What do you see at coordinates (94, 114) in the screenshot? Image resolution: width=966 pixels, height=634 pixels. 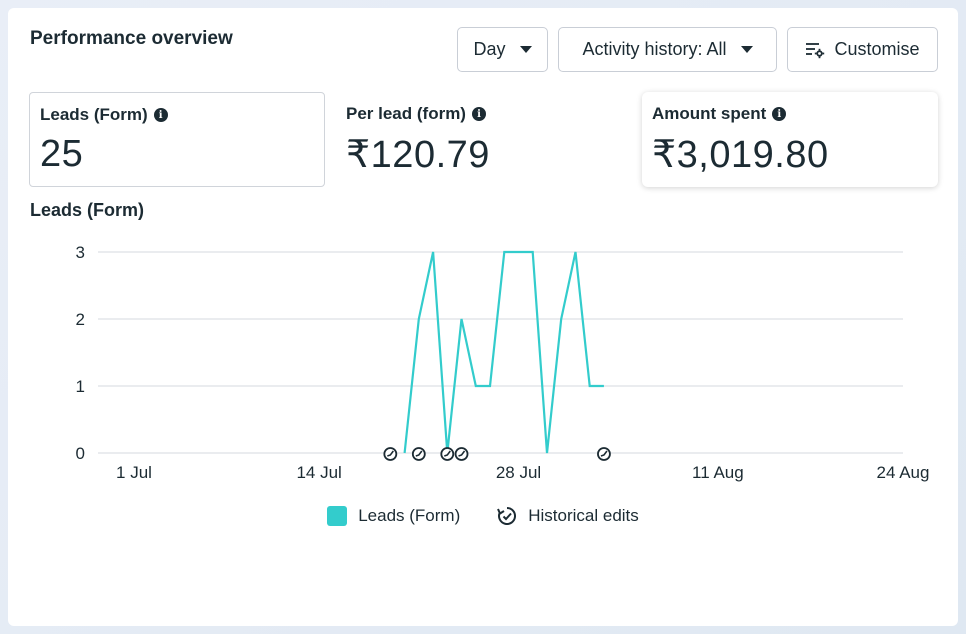 I see `metric-leads-label: Leads (Form)` at bounding box center [94, 114].